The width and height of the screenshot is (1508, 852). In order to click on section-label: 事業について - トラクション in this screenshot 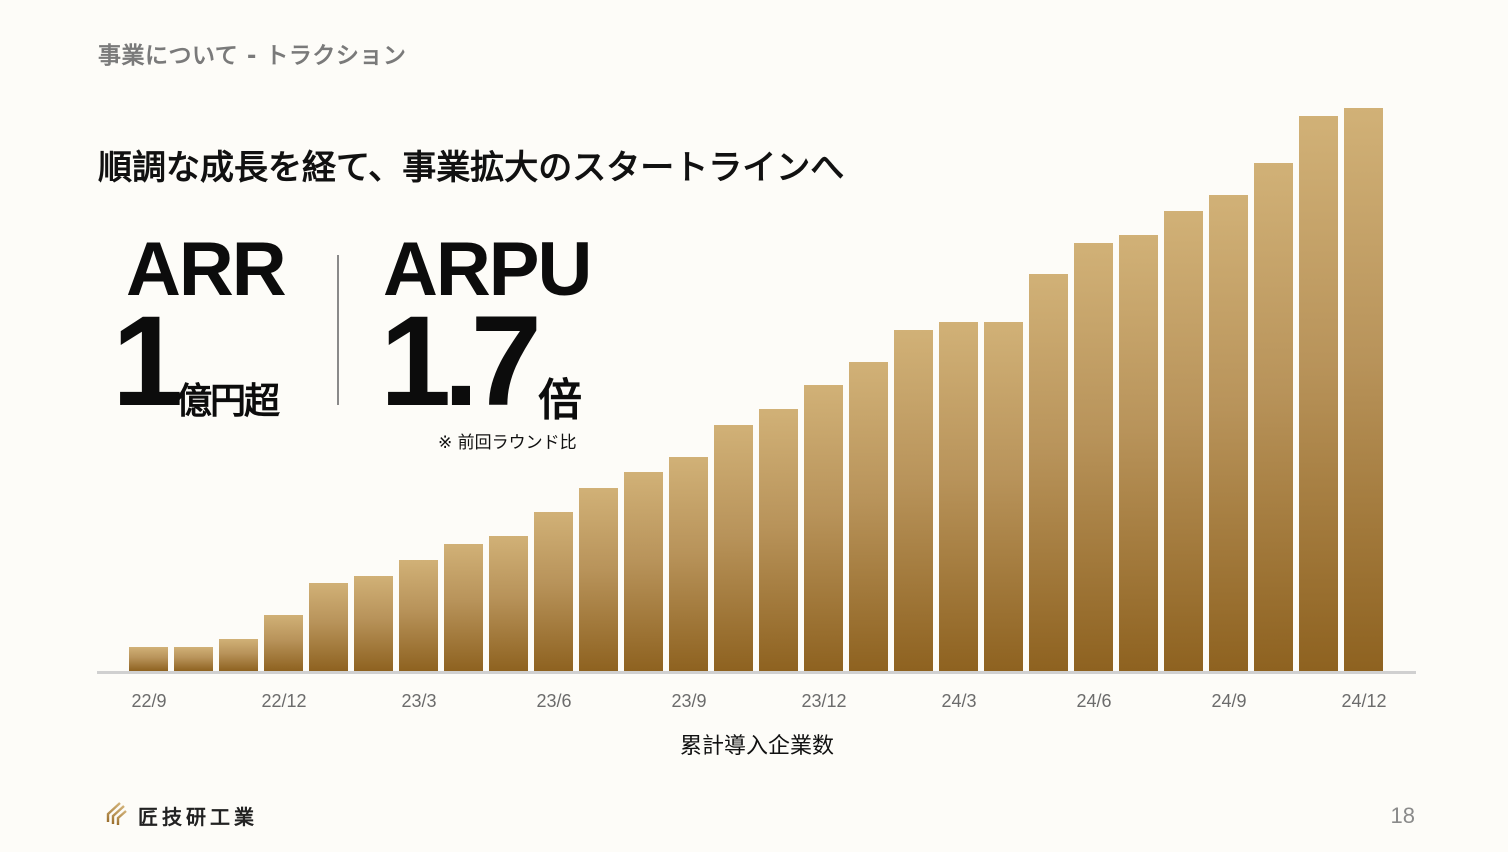, I will do `click(252, 56)`.